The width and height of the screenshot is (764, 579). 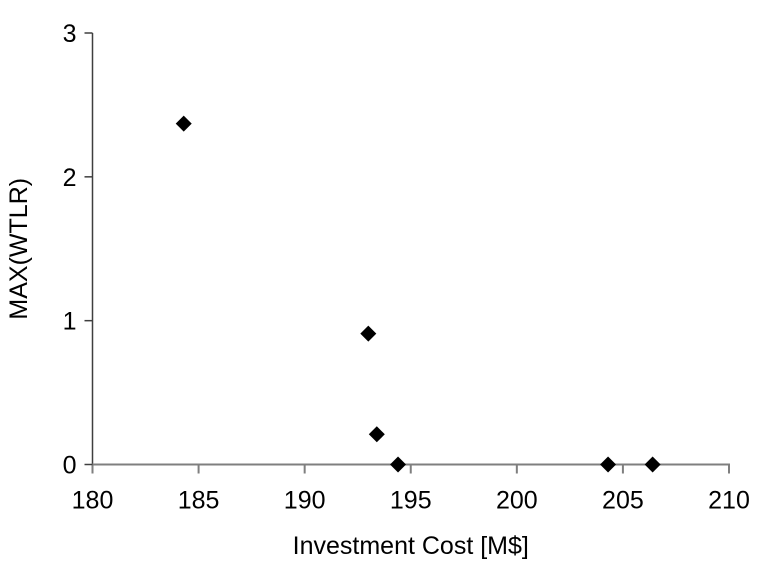 I want to click on x-tick-label: 190, so click(x=305, y=501).